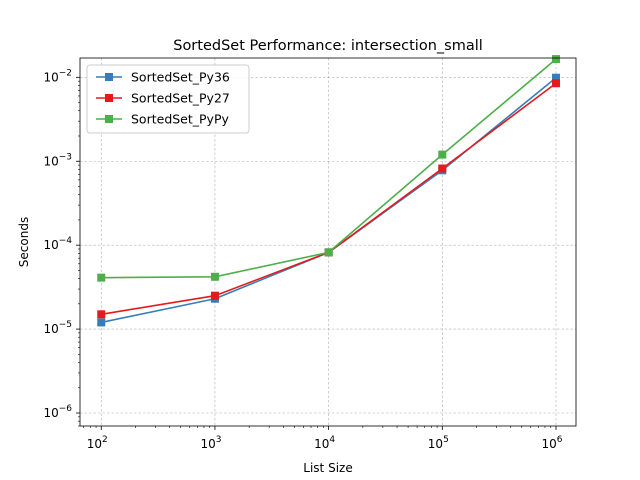 This screenshot has width=640, height=480. What do you see at coordinates (97, 443) in the screenshot?
I see `x-tick-label: 10²` at bounding box center [97, 443].